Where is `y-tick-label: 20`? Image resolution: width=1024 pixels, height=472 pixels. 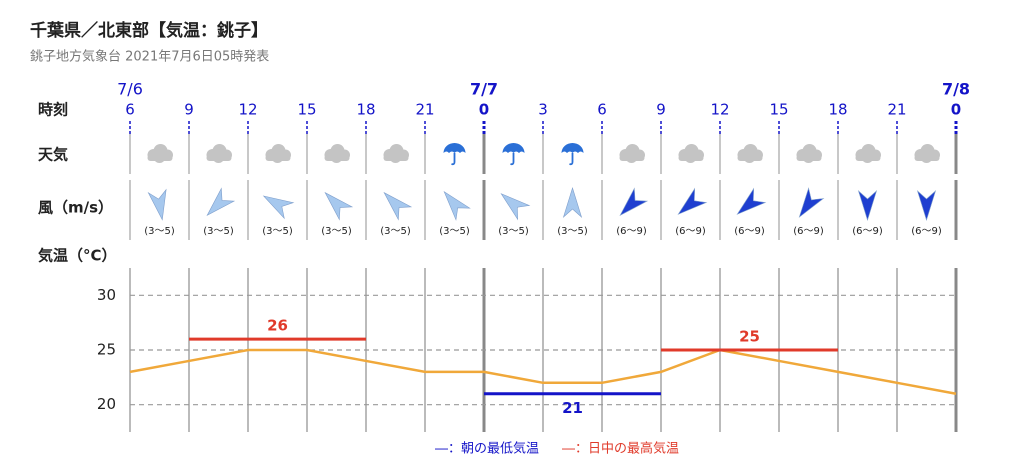
y-tick-label: 20 is located at coordinates (106, 404).